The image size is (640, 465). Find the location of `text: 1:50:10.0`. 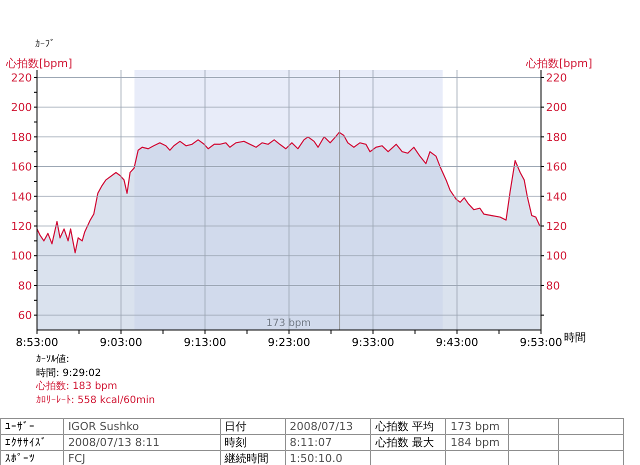

text: 1:50:10.0 is located at coordinates (328, 457).